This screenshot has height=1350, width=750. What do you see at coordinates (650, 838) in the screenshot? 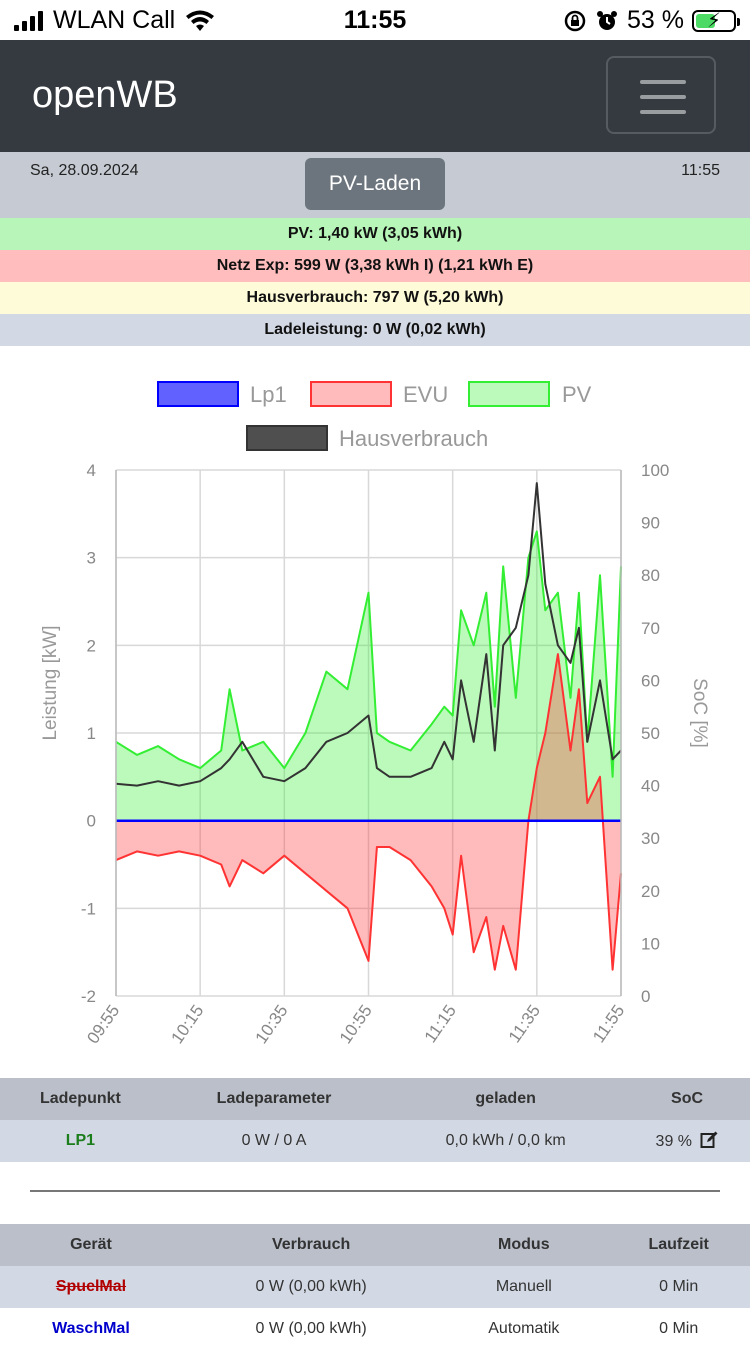
I see `y2-tick-label: 30` at bounding box center [650, 838].